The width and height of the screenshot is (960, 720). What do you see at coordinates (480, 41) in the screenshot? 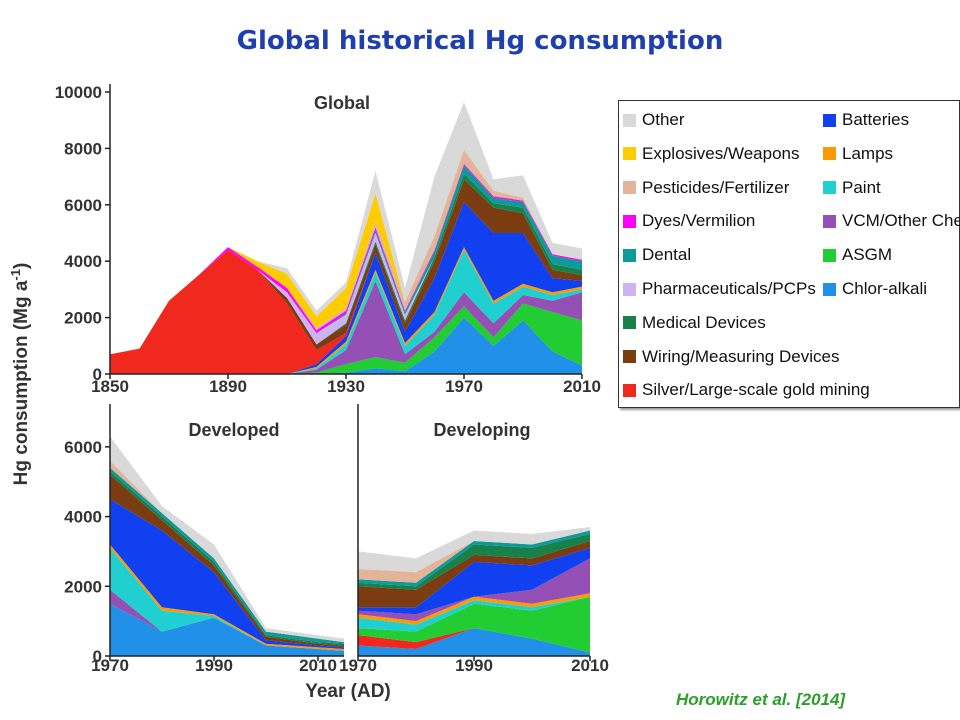
I see `slide-title: Global historical Hg consumption` at bounding box center [480, 41].